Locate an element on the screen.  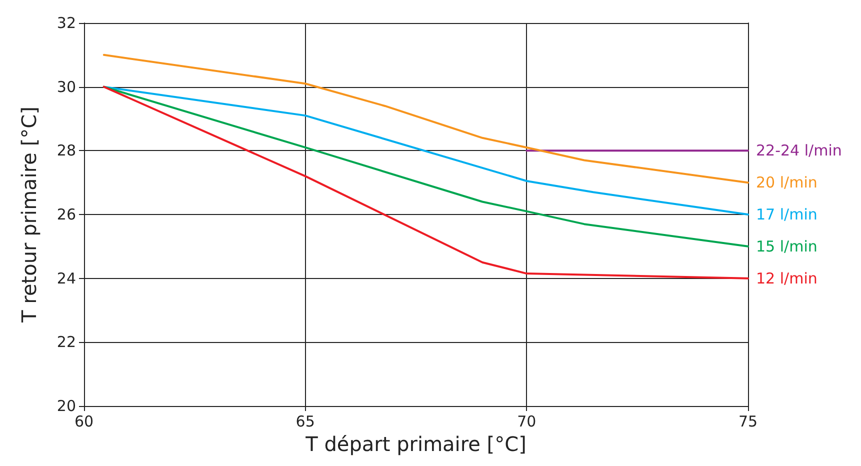
series-label: 22-24 l/min is located at coordinates (799, 151).